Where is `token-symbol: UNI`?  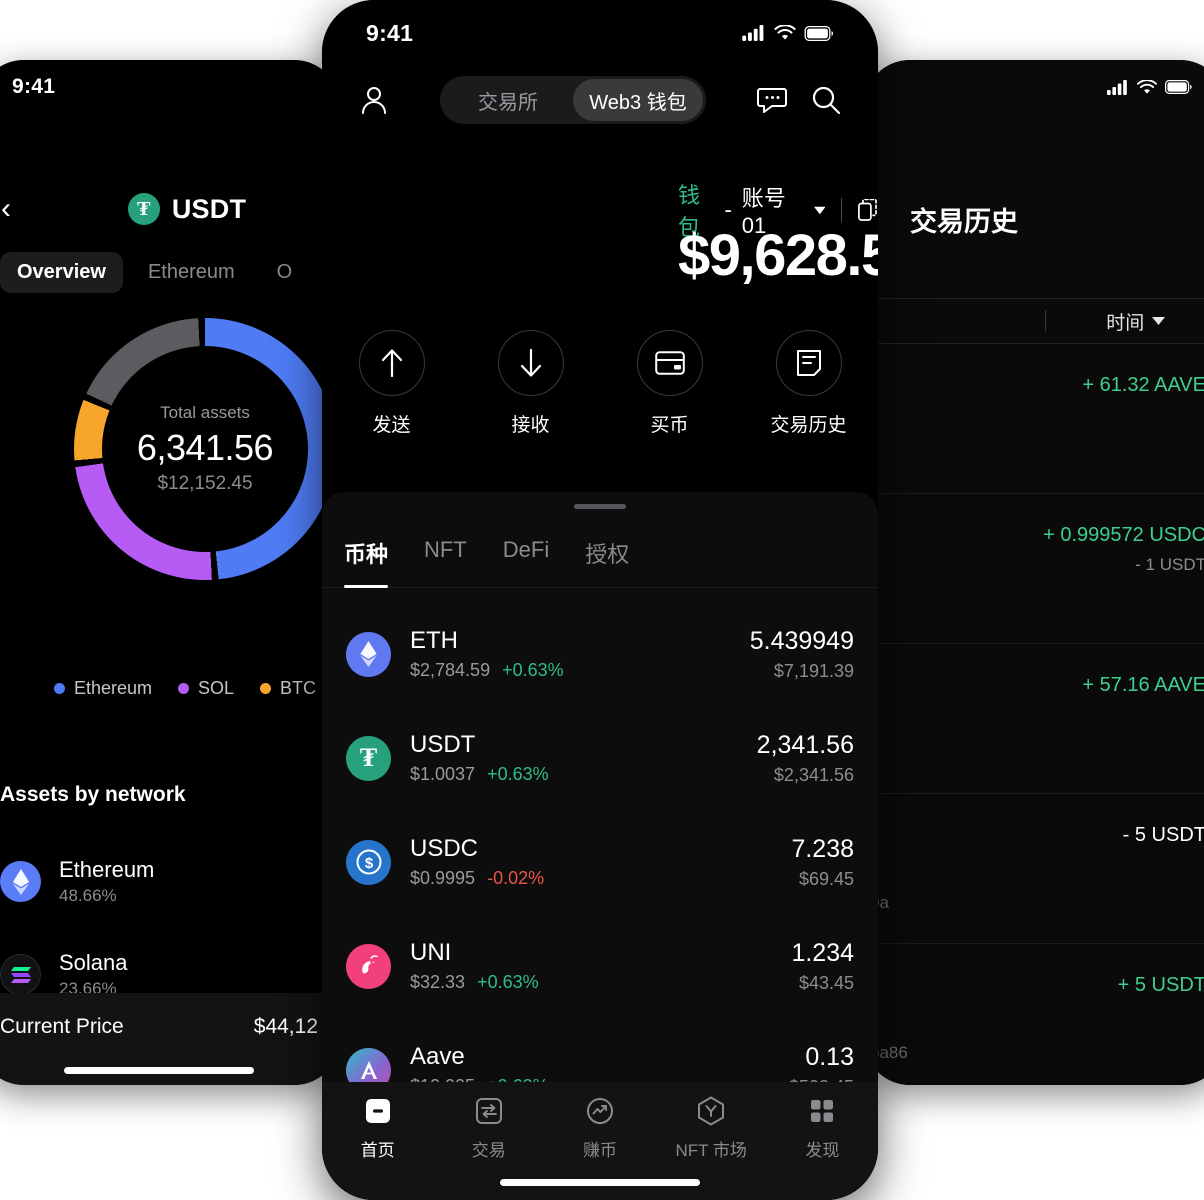 token-symbol: UNI is located at coordinates (431, 952).